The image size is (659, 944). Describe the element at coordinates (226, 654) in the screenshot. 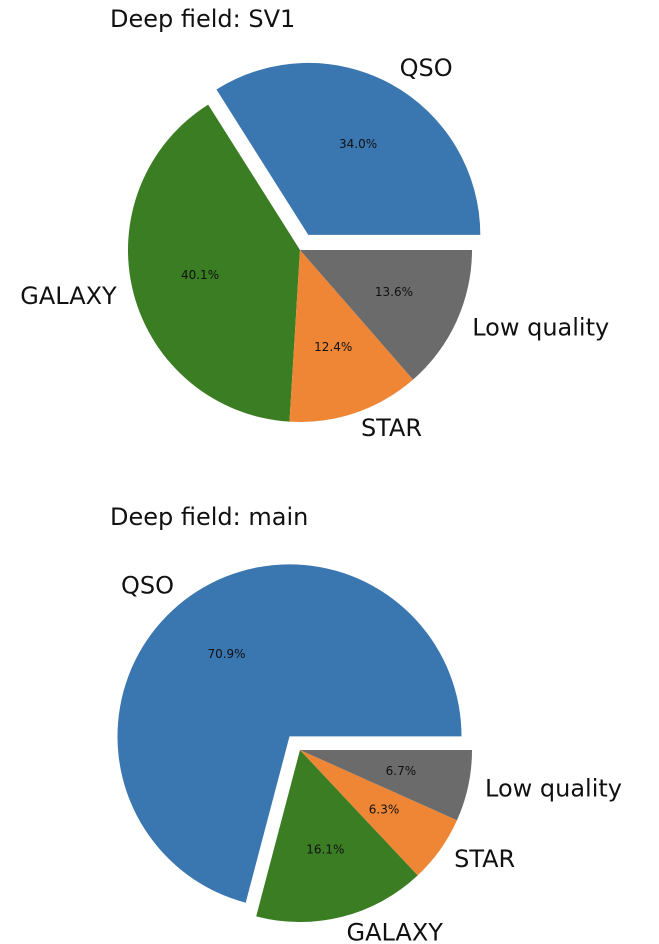

I see `value-label: 70.9%` at that location.